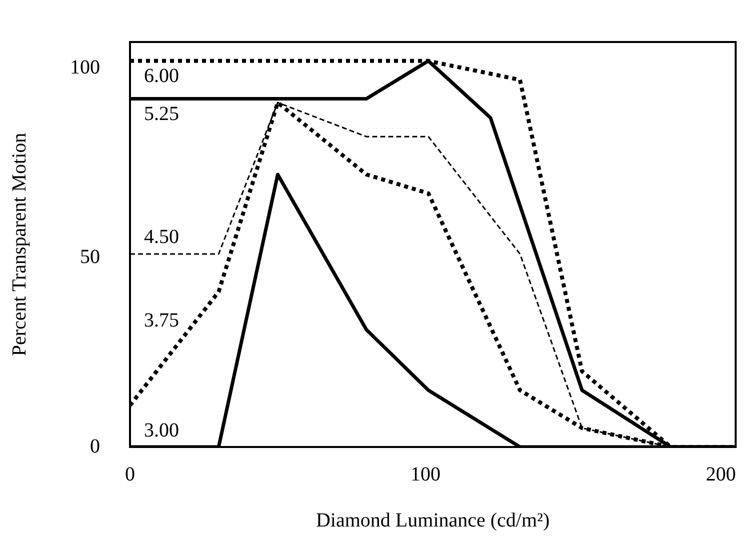  Describe the element at coordinates (425, 474) in the screenshot. I see `x-tick-label: 100` at that location.